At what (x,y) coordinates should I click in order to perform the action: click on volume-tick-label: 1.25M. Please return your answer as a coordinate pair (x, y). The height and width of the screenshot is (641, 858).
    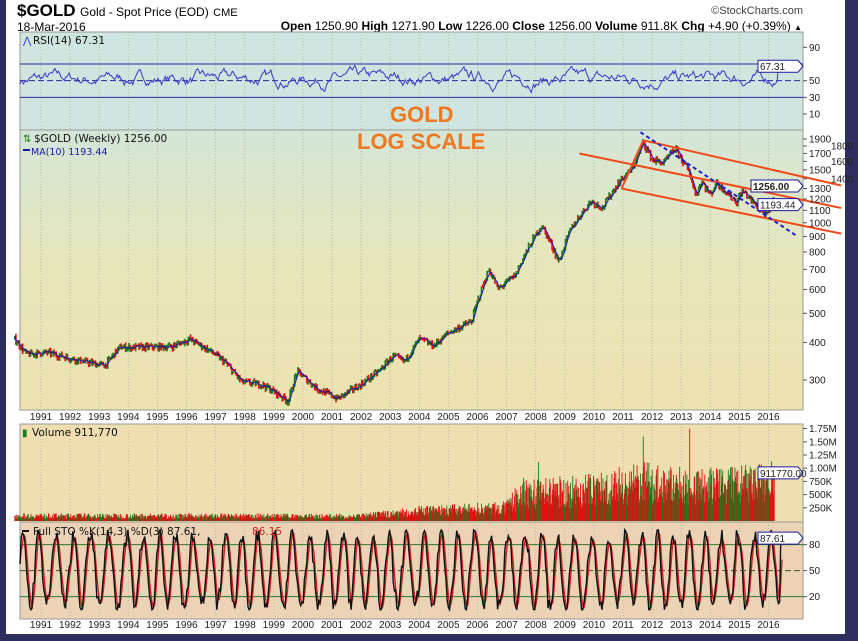
    Looking at the image, I should click on (823, 456).